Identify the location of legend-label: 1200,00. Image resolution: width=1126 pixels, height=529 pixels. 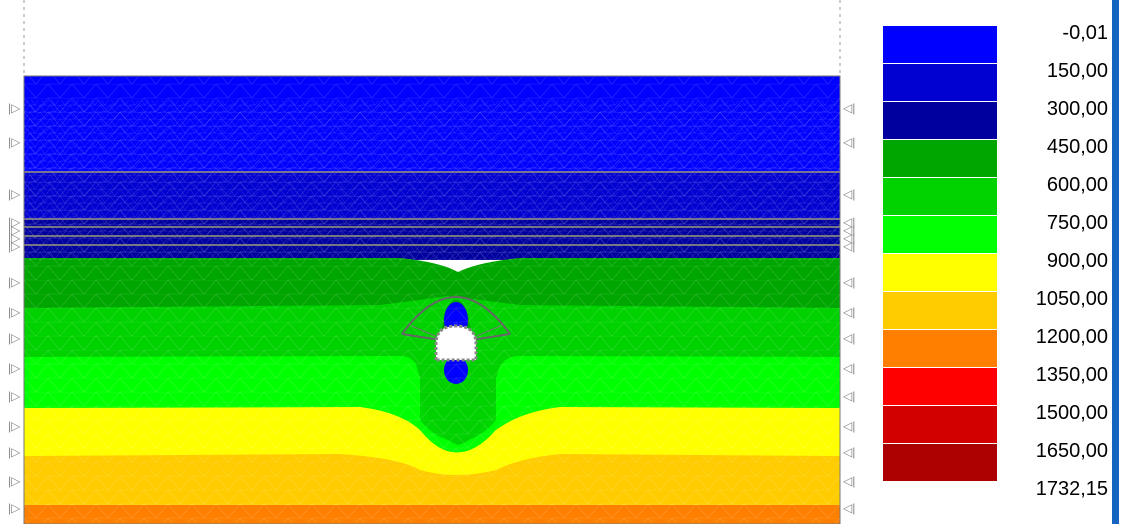
(1071, 337).